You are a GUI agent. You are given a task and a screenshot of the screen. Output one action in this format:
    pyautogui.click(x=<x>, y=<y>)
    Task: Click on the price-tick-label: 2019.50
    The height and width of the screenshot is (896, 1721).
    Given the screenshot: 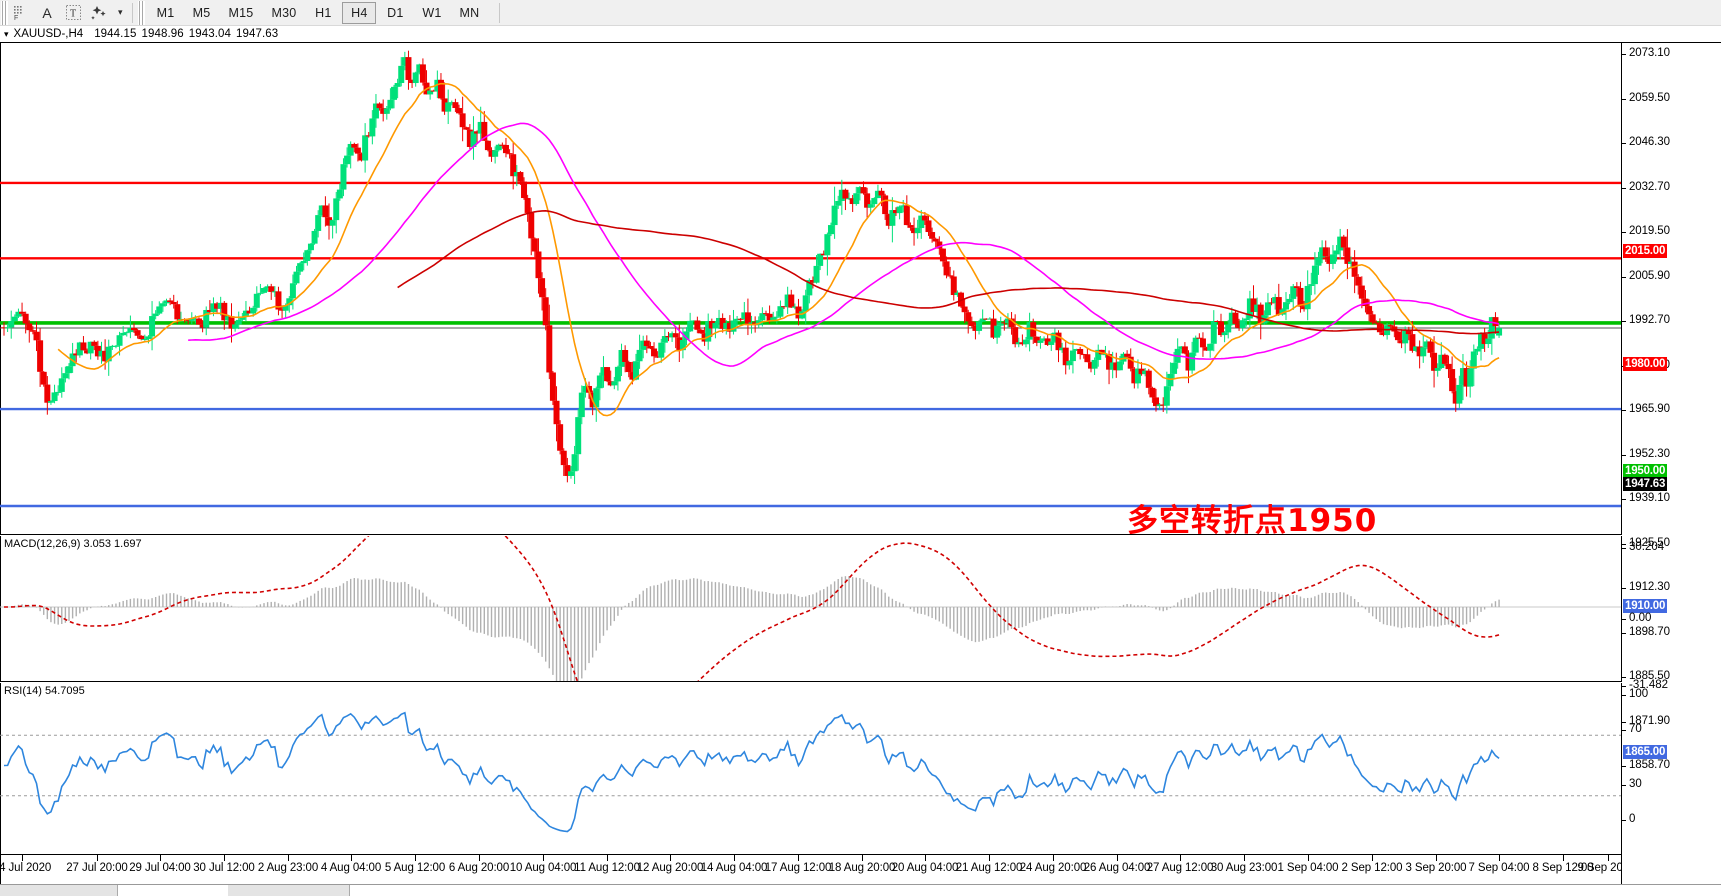 What is the action you would take?
    pyautogui.click(x=1649, y=231)
    